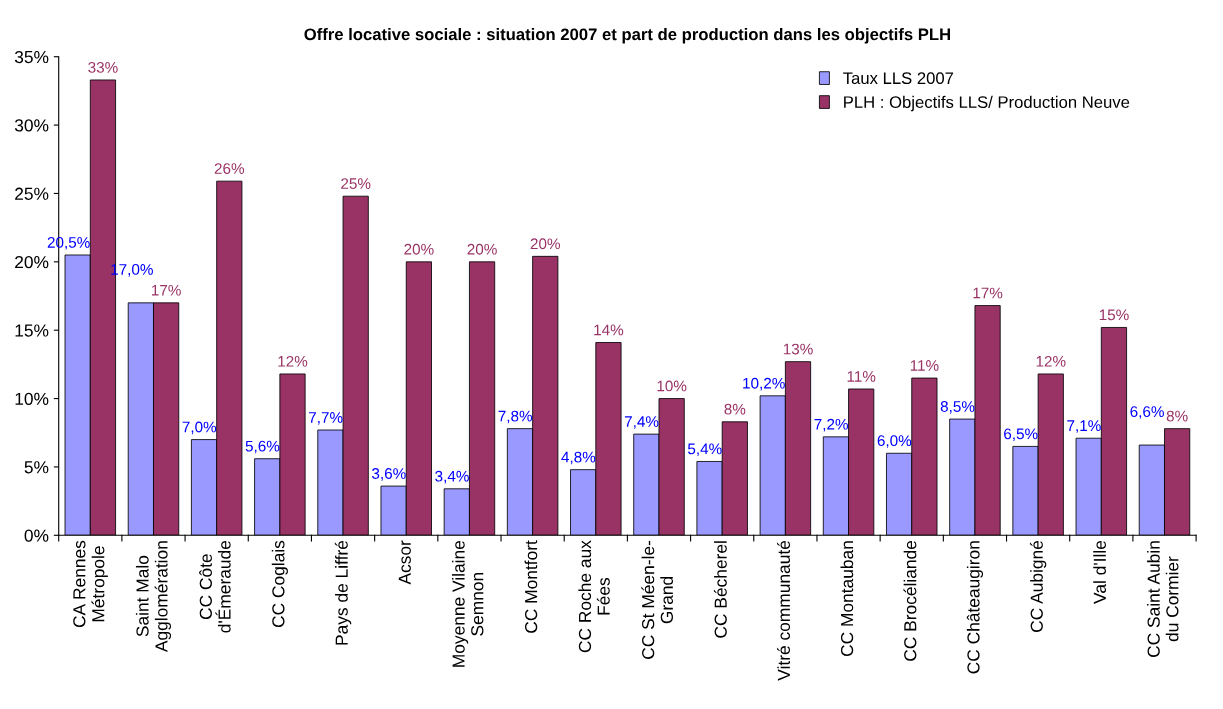  Describe the element at coordinates (1163, 599) in the screenshot. I see `x-tick-label: CC Saint Aubin du Cormier` at that location.